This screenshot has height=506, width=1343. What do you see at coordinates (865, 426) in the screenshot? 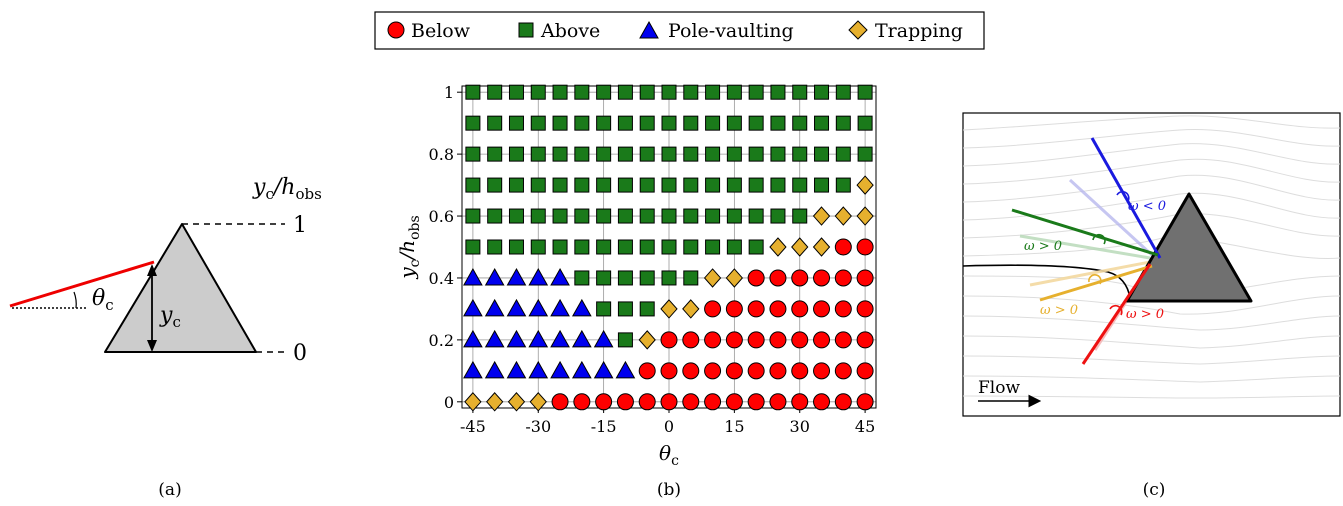
I see `x-tick-label: 45` at bounding box center [865, 426].